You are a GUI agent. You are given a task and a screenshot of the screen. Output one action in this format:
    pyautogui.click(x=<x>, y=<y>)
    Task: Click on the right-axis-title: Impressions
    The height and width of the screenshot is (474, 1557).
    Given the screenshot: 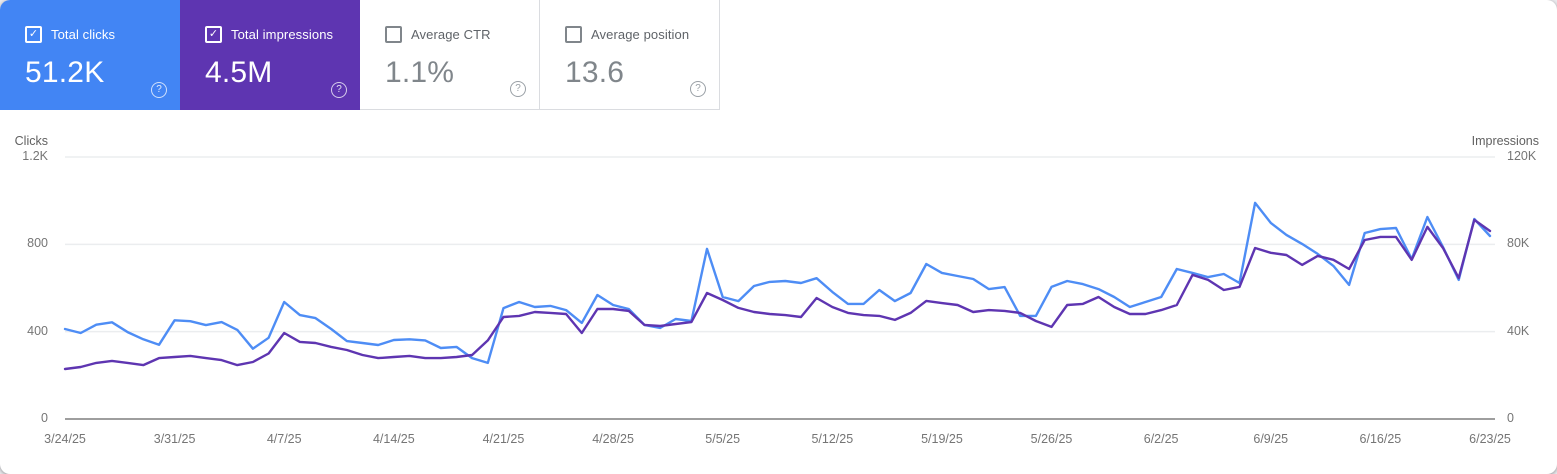 What is the action you would take?
    pyautogui.click(x=1505, y=141)
    